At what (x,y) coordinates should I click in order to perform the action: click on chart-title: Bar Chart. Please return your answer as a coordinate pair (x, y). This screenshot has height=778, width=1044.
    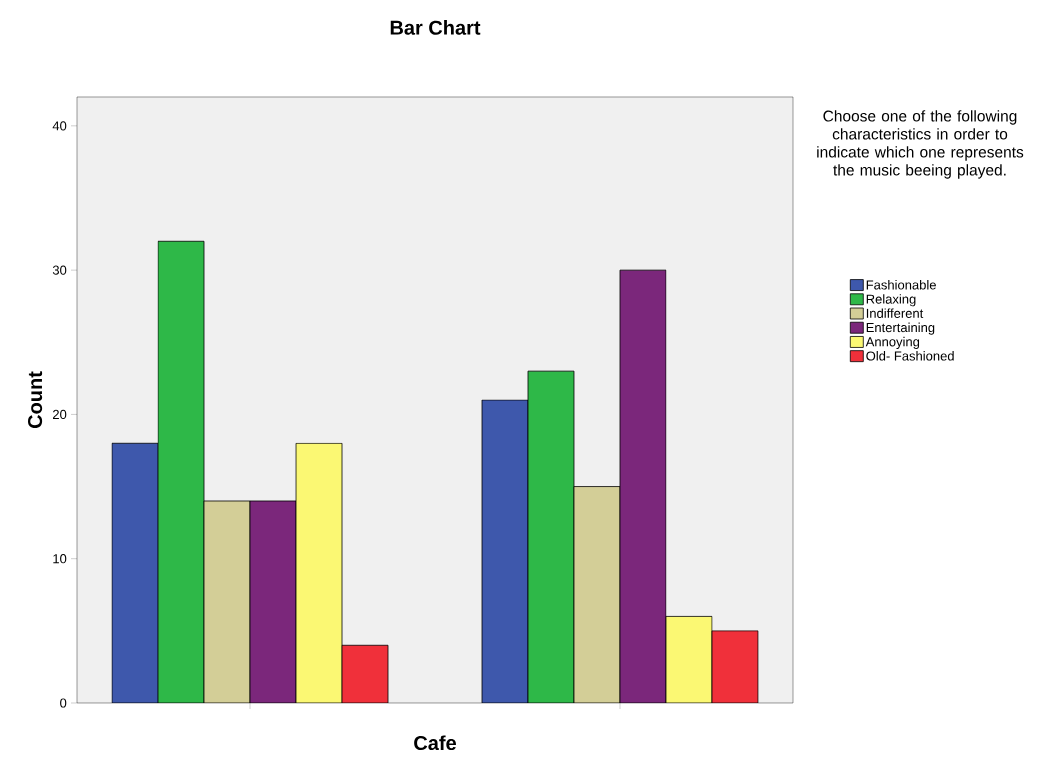
    Looking at the image, I should click on (435, 27).